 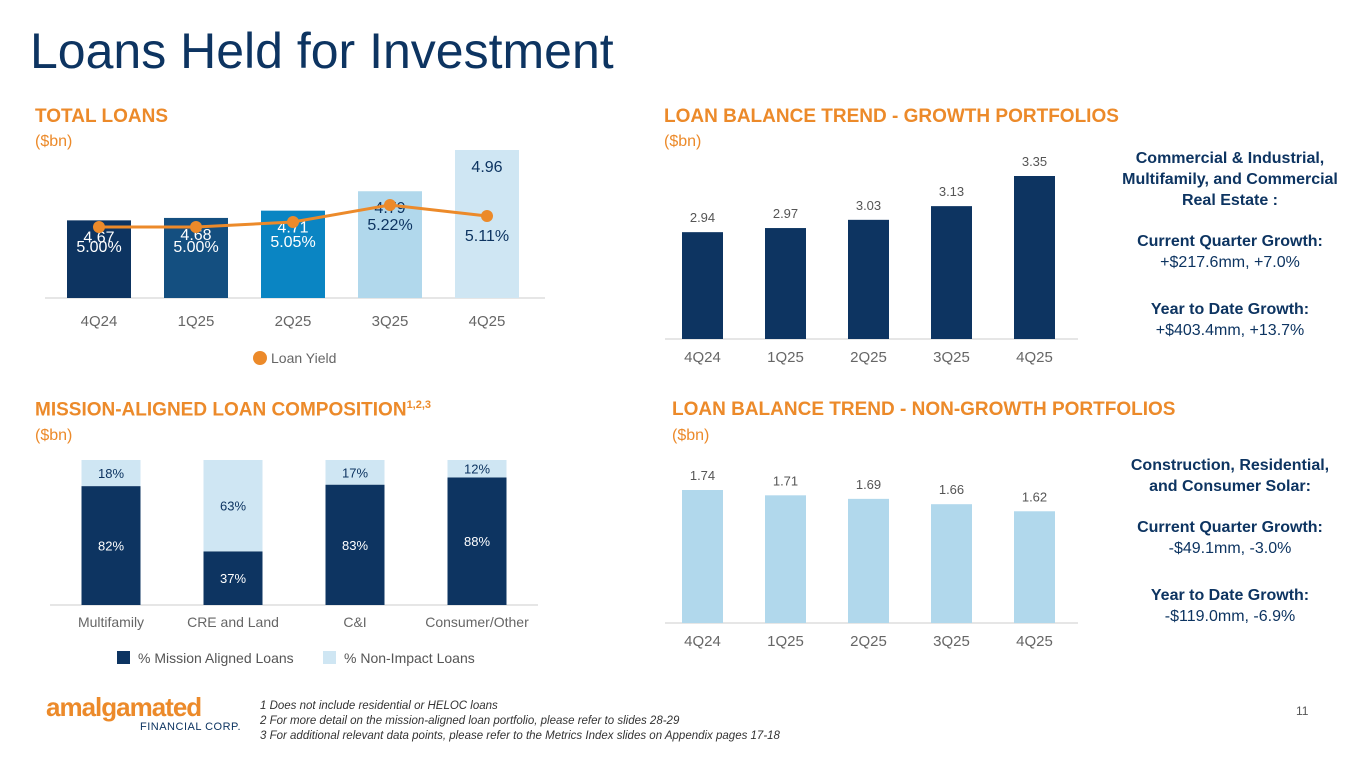 I want to click on mission-tick-label: CRE and Land, so click(x=233, y=622).